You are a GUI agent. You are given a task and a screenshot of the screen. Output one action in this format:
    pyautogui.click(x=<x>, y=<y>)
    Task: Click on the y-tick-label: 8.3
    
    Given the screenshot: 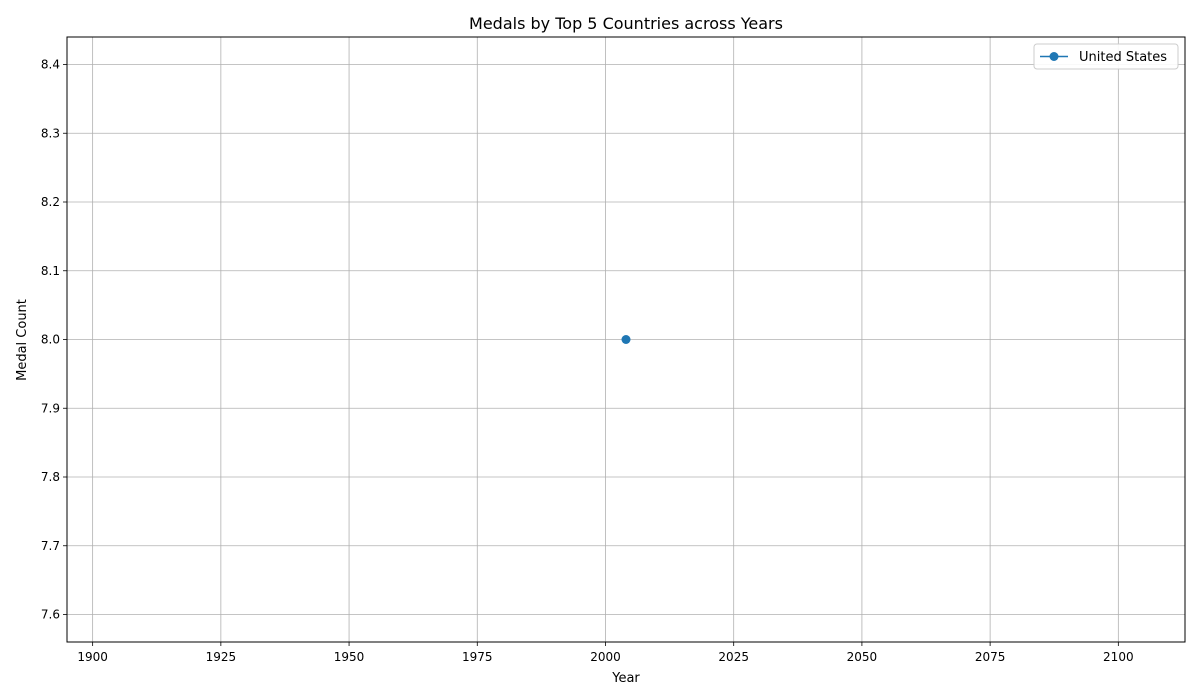 What is the action you would take?
    pyautogui.click(x=50, y=133)
    